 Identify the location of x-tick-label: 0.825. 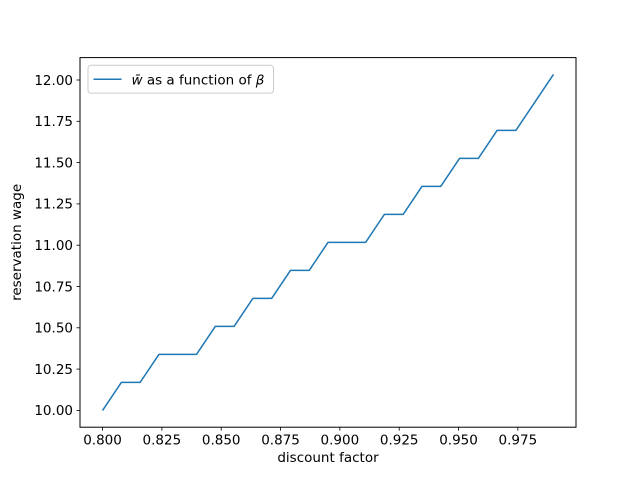
(162, 441).